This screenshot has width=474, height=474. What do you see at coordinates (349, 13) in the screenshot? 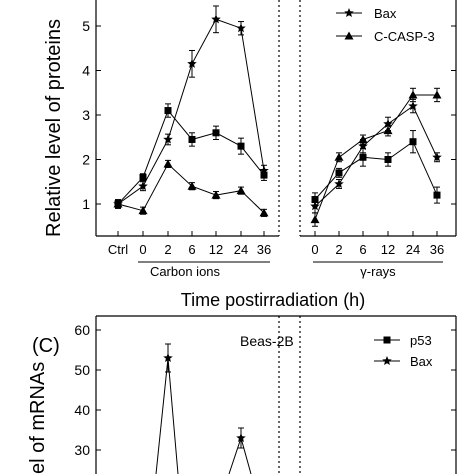
I see `panel-b-legend-marker-star` at bounding box center [349, 13].